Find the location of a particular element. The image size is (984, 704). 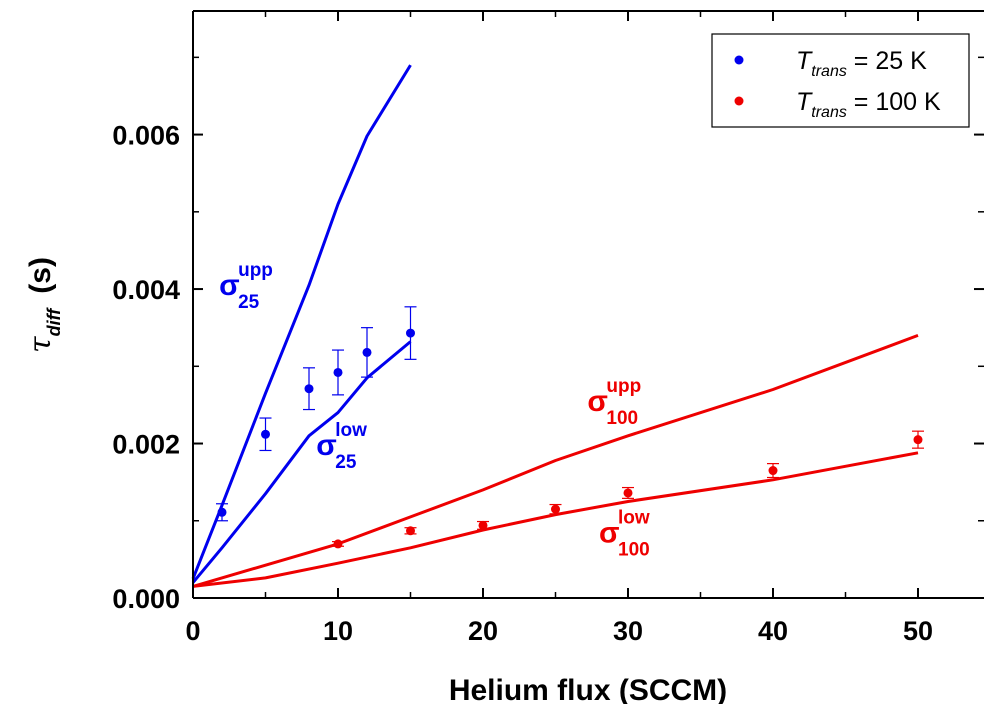

legend-entry: Ttrans = 100 K is located at coordinates (868, 104).